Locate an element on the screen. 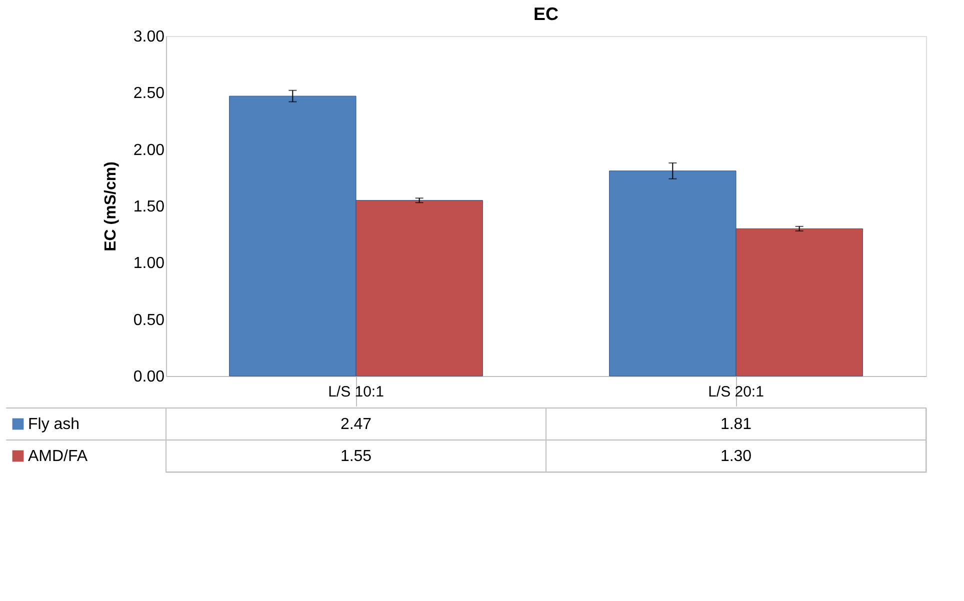  y-tick-label: 1.00 is located at coordinates (149, 263).